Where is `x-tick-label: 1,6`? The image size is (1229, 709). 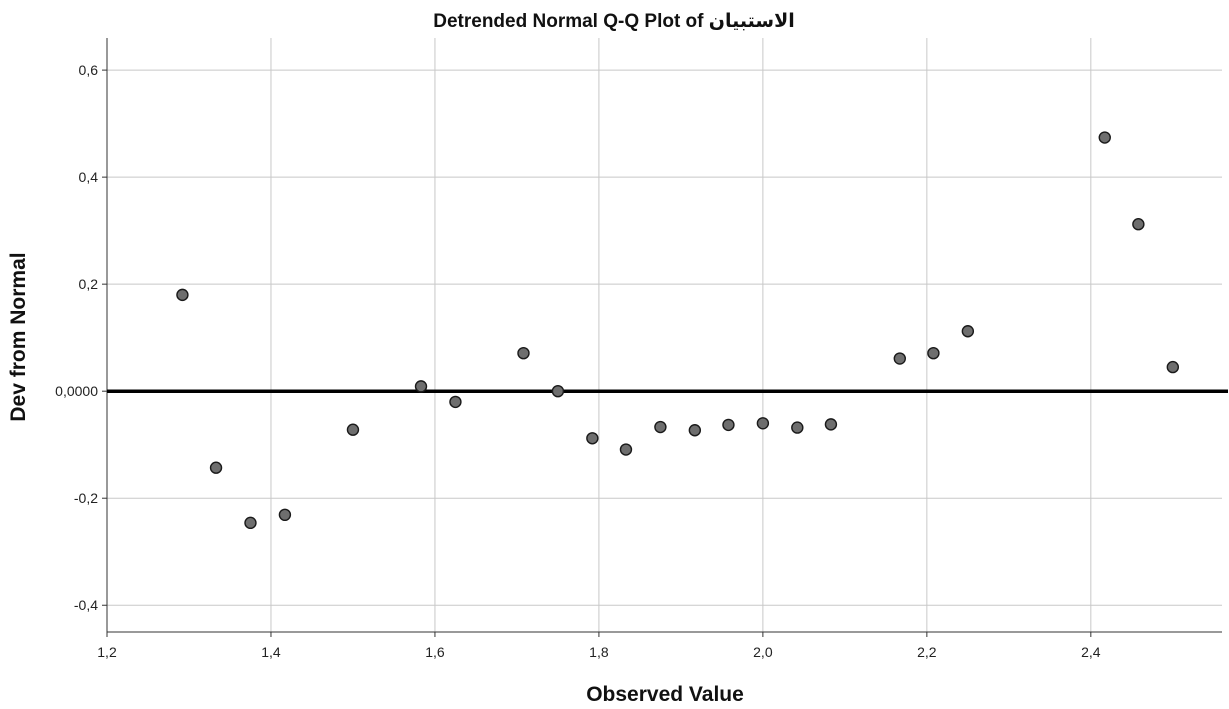 x-tick-label: 1,6 is located at coordinates (435, 652).